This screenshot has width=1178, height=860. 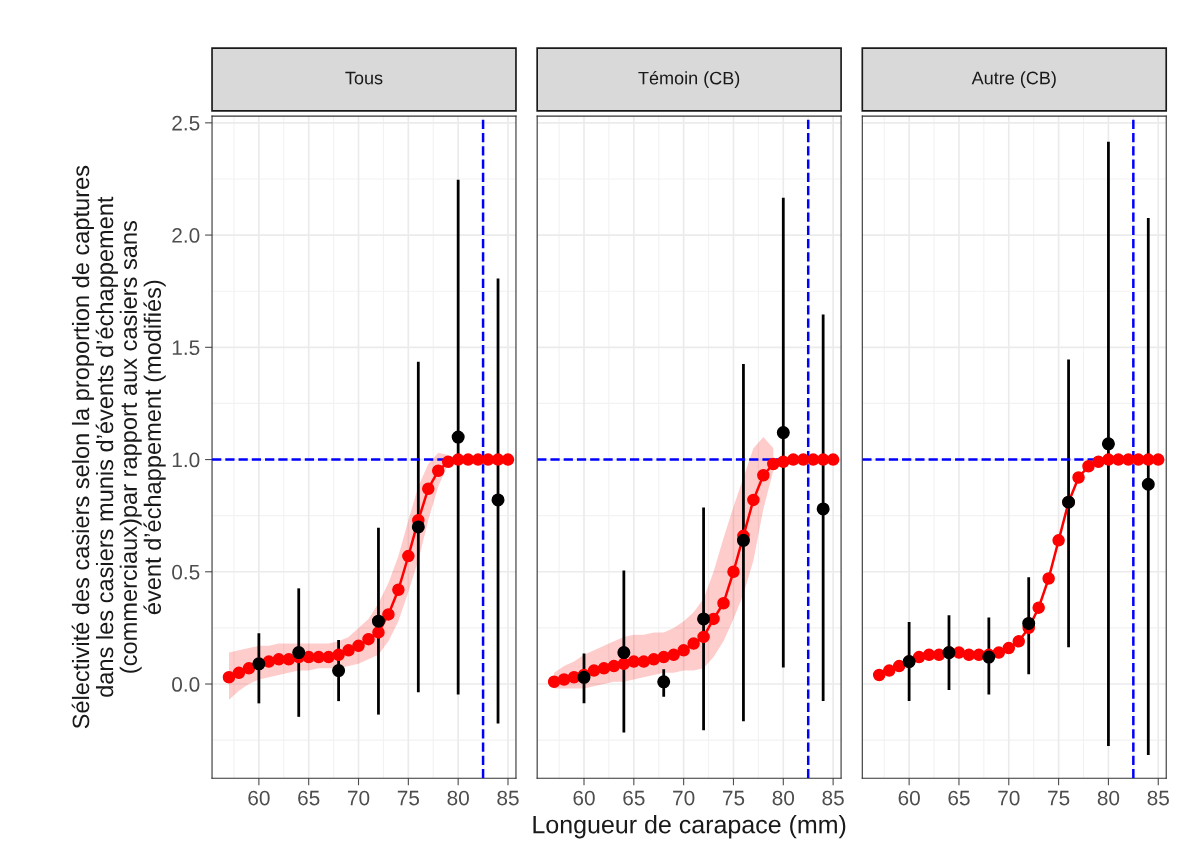 I want to click on chart-title: Témoin (CB), so click(x=689, y=80).